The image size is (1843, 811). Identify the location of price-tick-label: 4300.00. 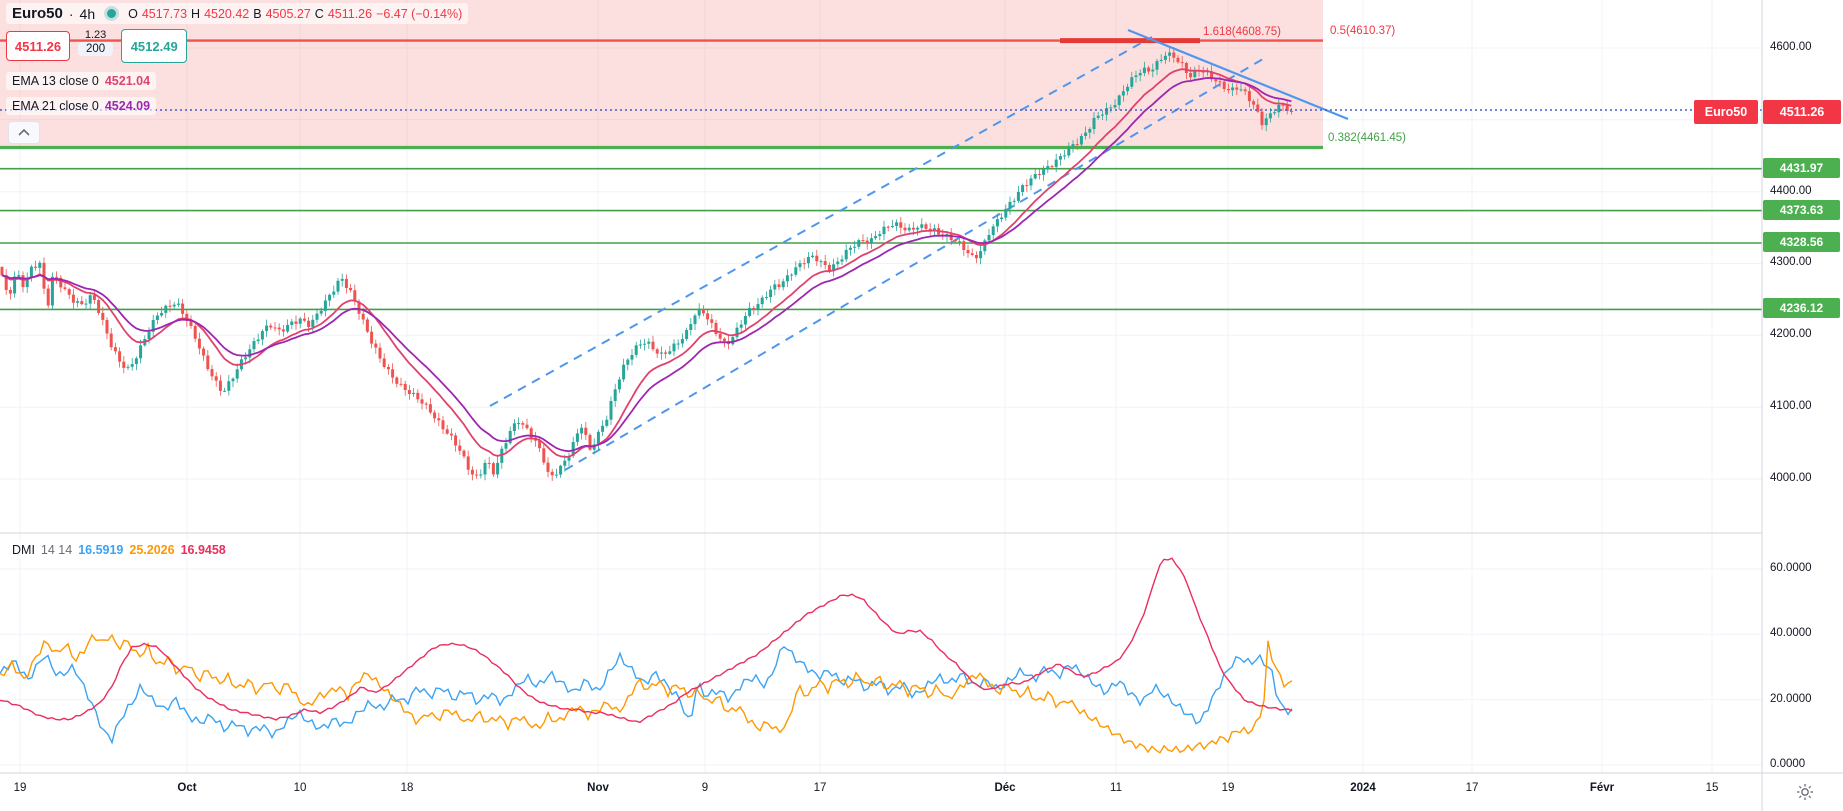
(1791, 262).